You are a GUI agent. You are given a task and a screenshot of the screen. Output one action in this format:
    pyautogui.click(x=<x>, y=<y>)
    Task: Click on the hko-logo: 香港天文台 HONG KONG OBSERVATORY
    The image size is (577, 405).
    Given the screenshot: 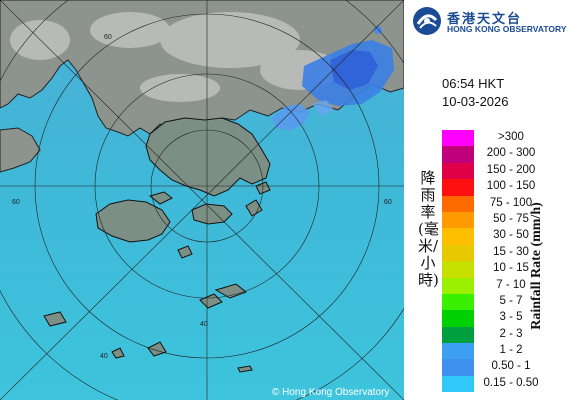 What is the action you would take?
    pyautogui.click(x=494, y=21)
    